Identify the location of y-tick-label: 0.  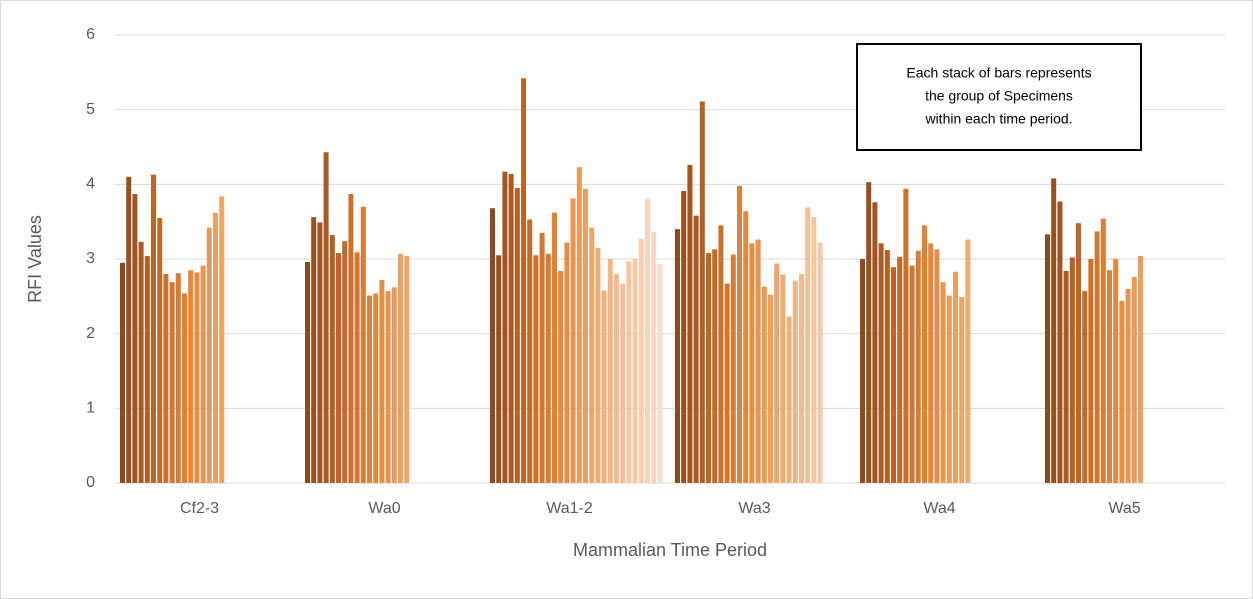
(90, 482).